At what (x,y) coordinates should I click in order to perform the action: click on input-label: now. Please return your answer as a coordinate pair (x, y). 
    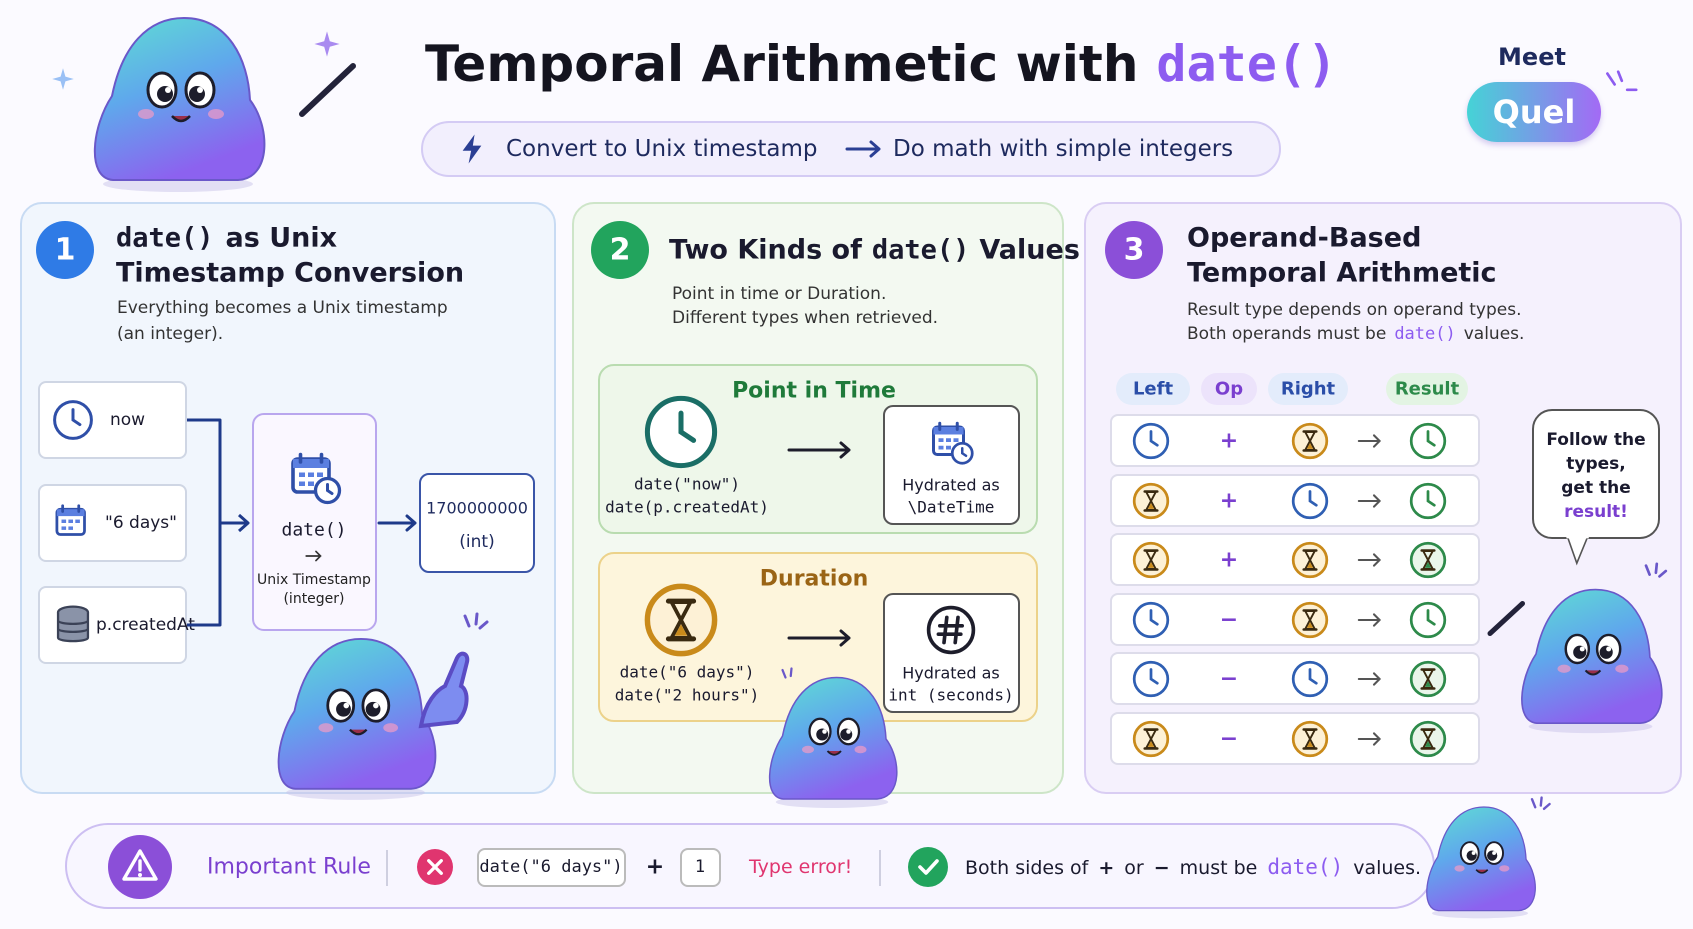
    Looking at the image, I should click on (128, 420).